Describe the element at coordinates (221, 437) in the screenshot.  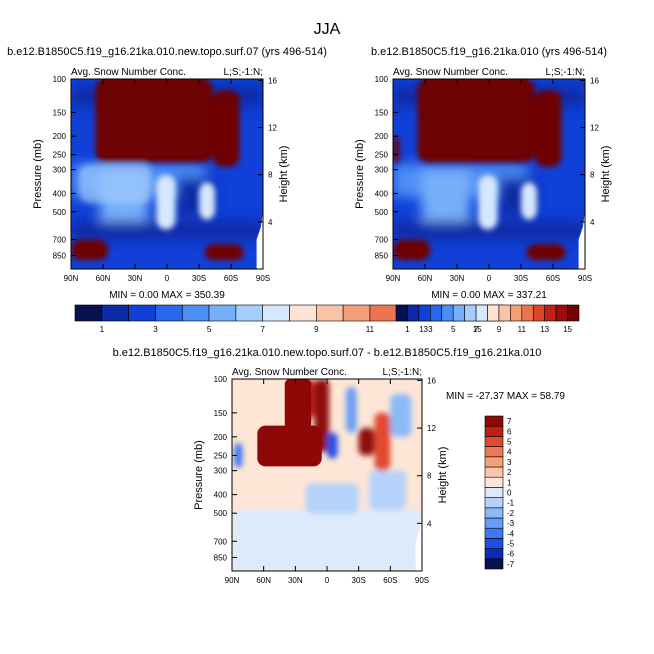
I see `y-tick-label: 200` at that location.